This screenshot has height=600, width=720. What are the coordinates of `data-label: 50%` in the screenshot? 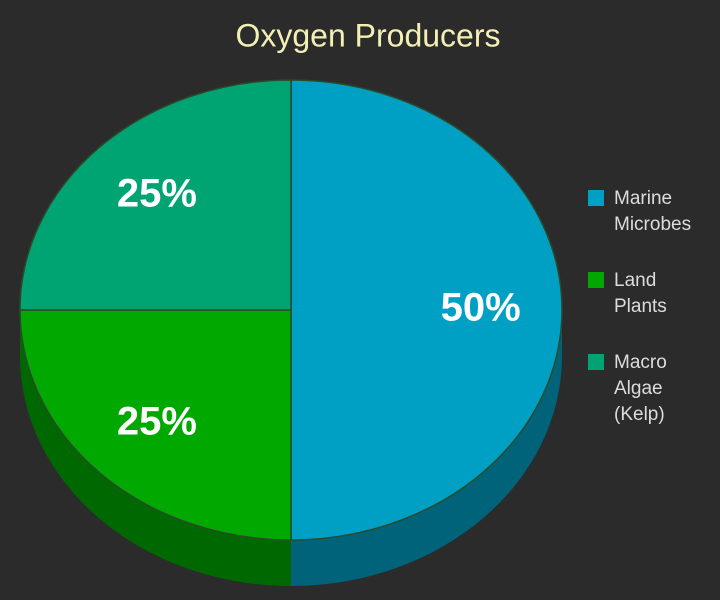 It's located at (481, 308).